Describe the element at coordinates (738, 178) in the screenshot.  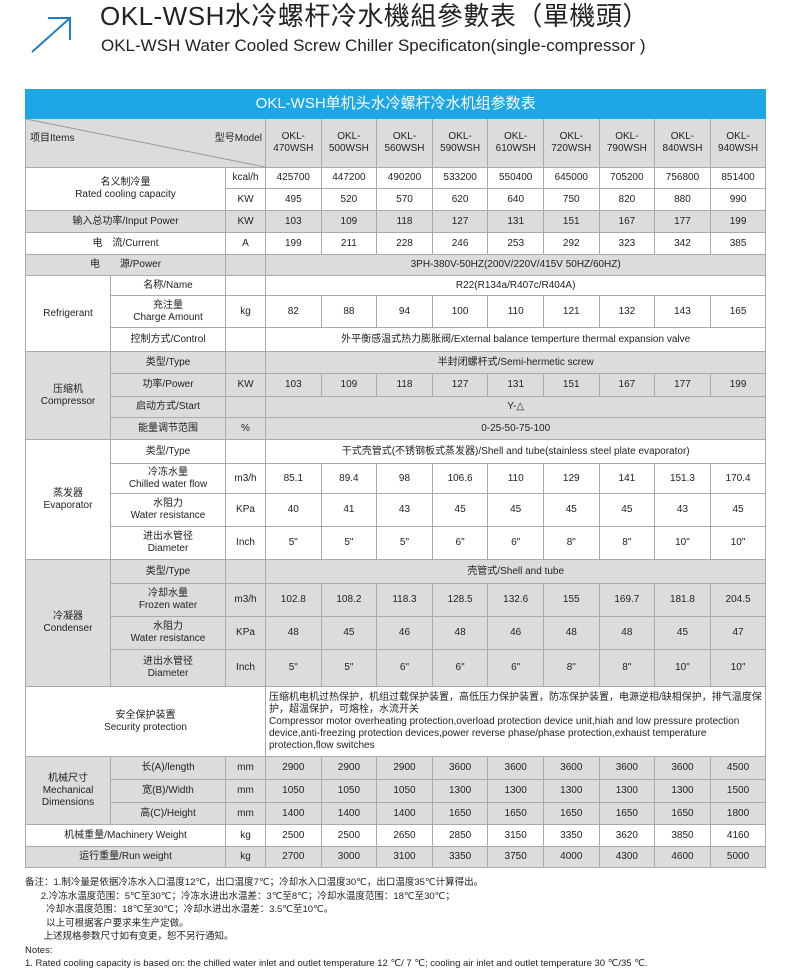
I see `value-cell: 851400` at that location.